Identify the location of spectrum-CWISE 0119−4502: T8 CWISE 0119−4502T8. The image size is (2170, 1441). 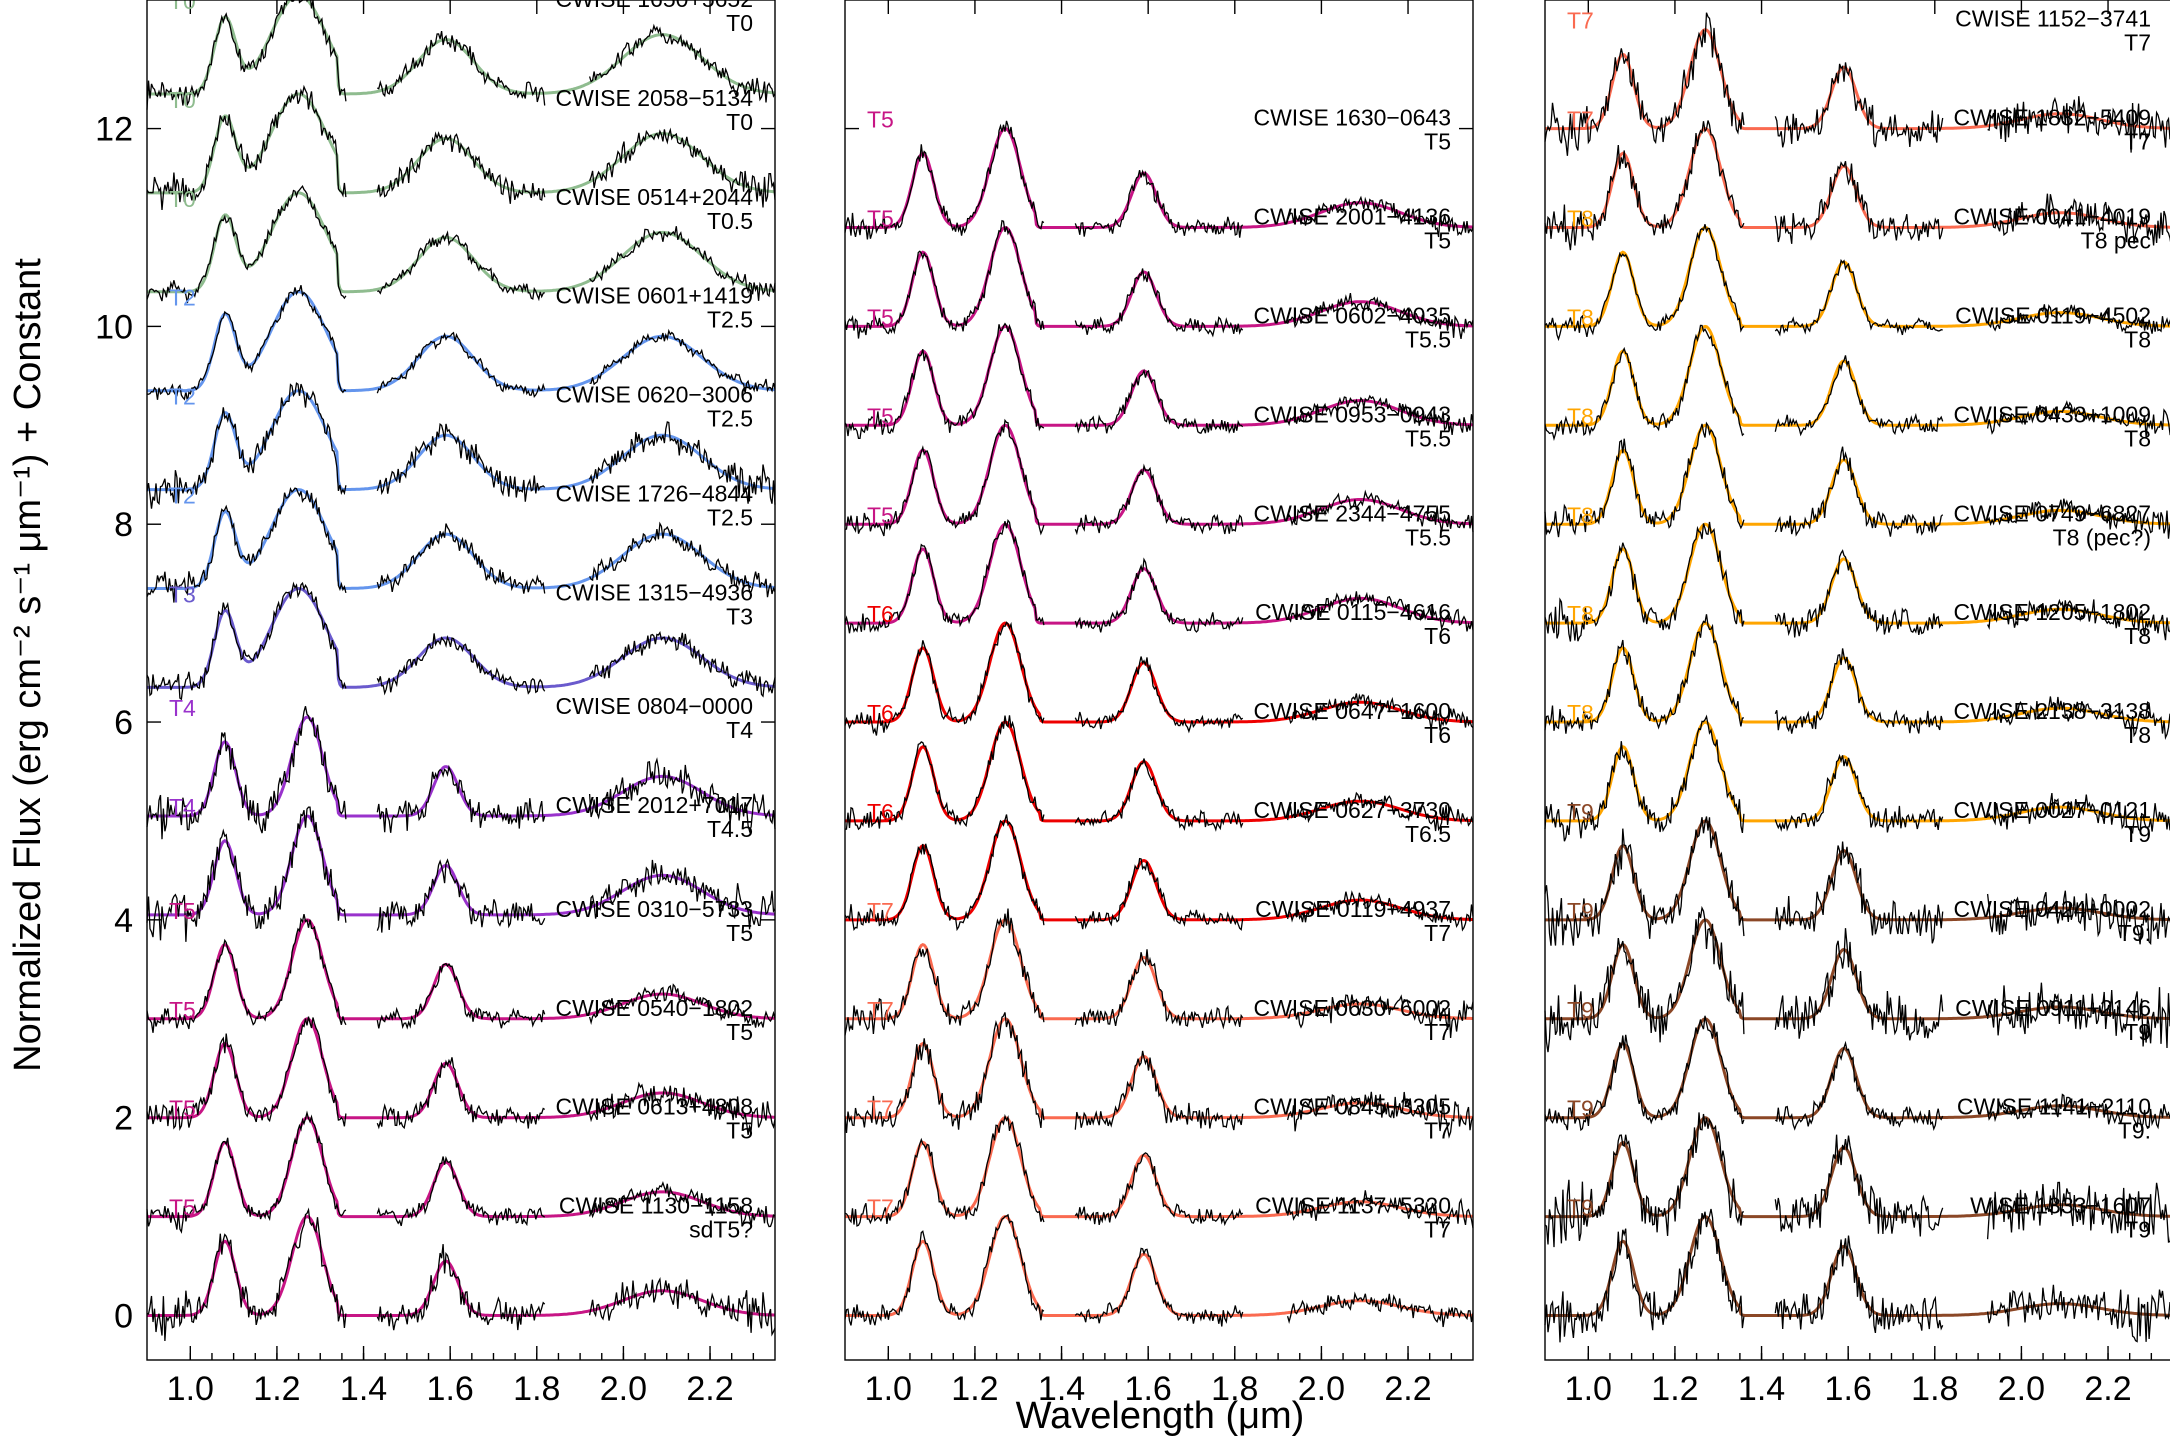
(1857, 372).